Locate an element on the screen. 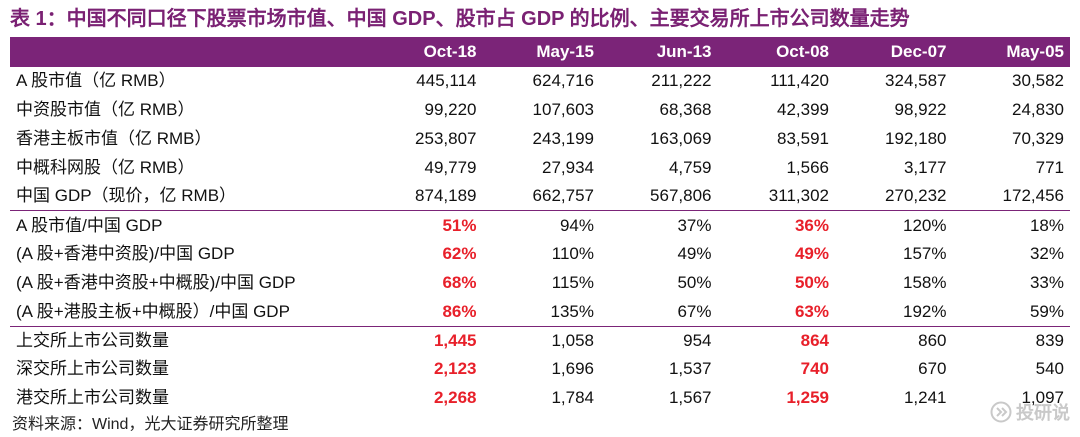  table-cell: 1,696 is located at coordinates (572, 369).